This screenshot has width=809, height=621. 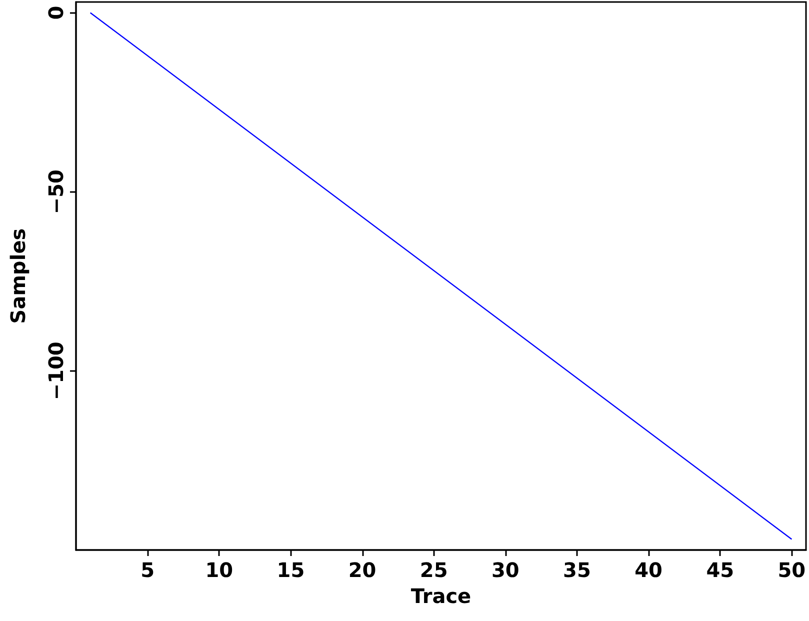 I want to click on x-tick-label: 40, so click(x=648, y=570).